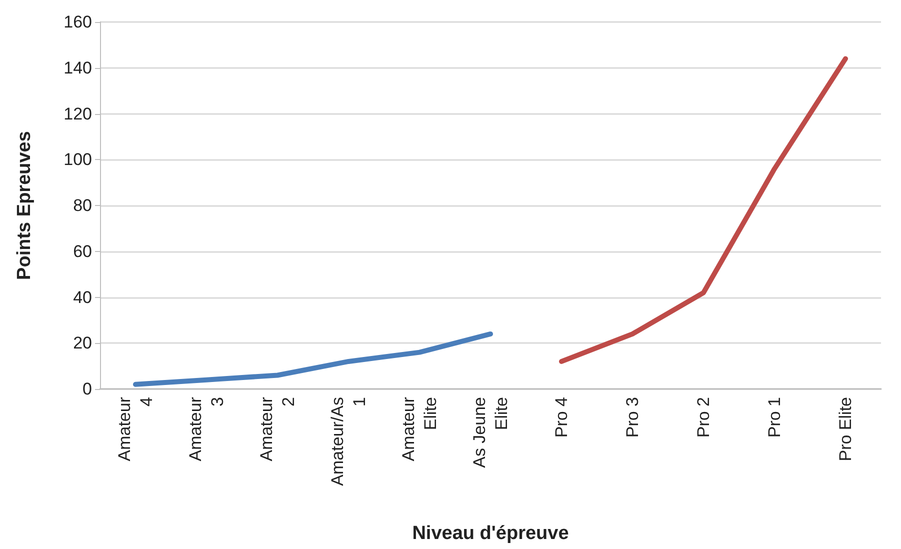  Describe the element at coordinates (87, 389) in the screenshot. I see `y-tick-label: 0` at that location.